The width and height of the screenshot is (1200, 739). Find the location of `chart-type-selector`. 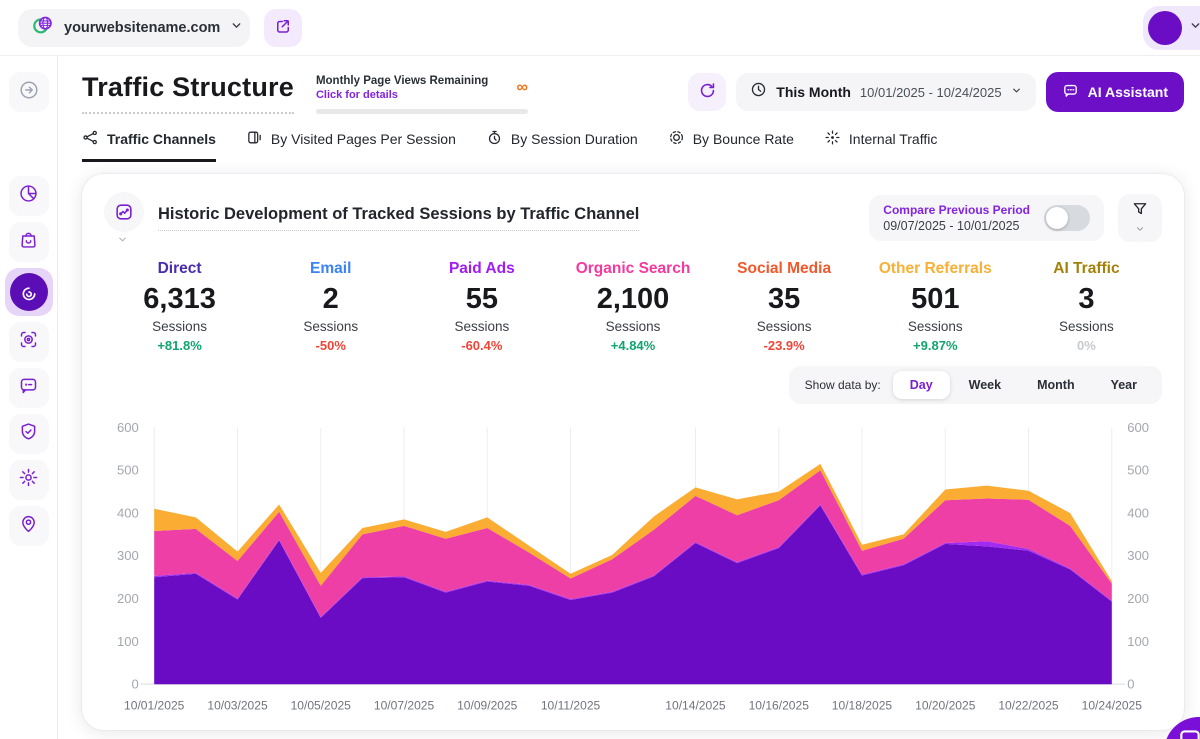

chart-type-selector is located at coordinates (124, 218).